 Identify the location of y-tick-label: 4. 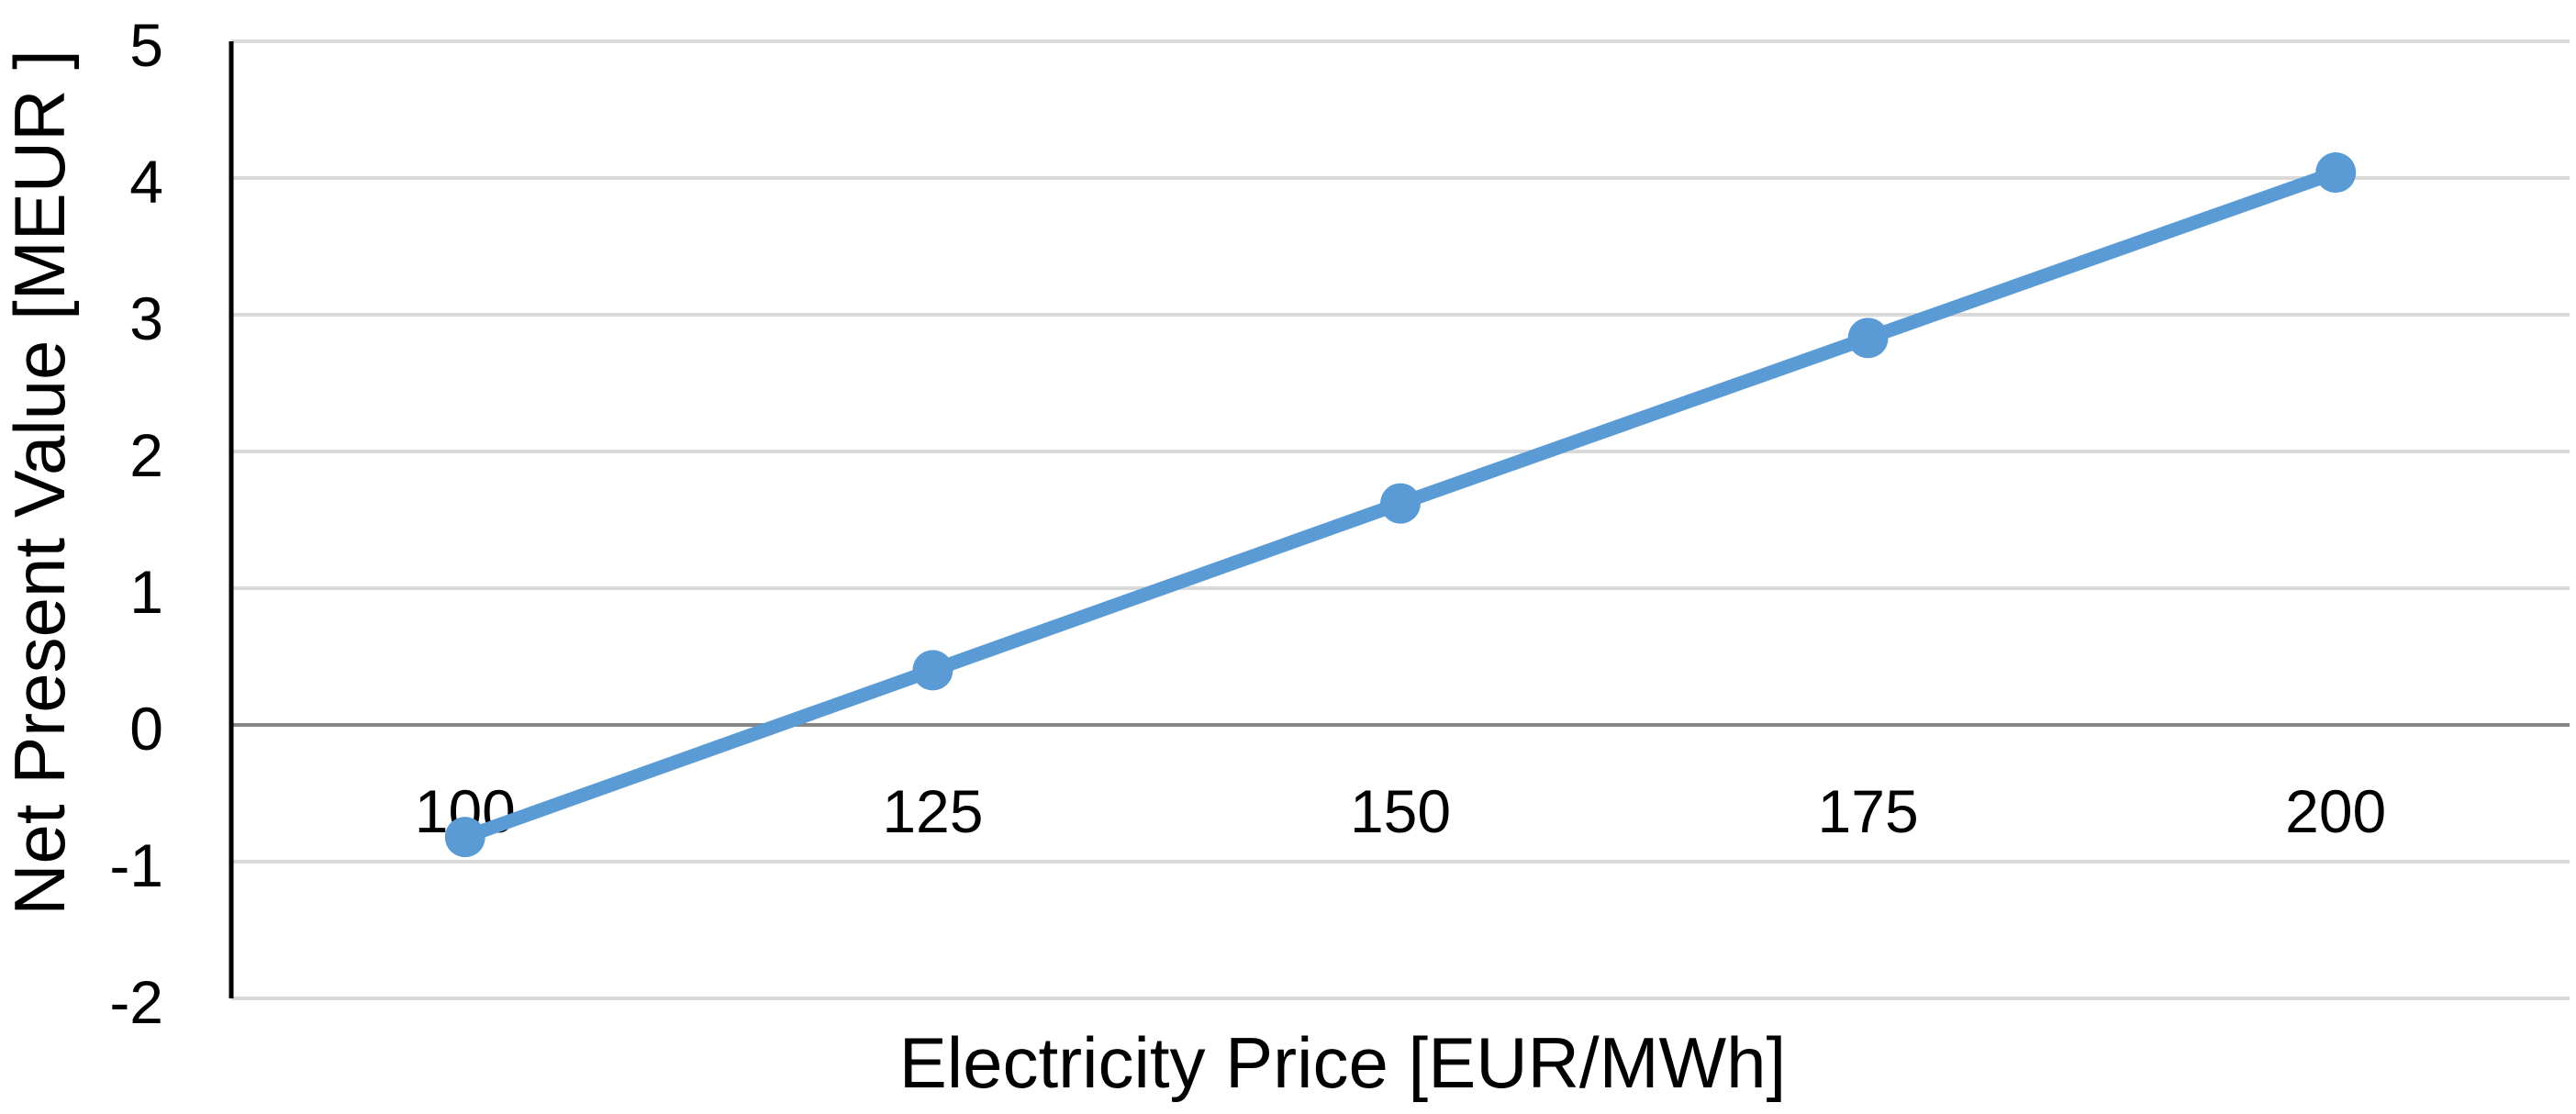
(146, 182).